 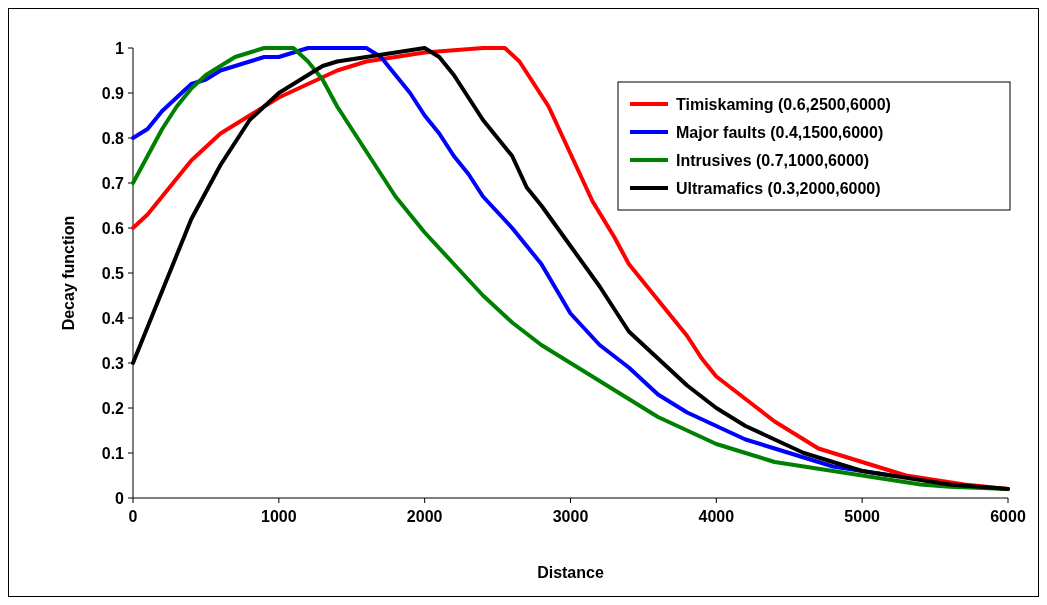 What do you see at coordinates (113, 138) in the screenshot?
I see `y-tick-label: 0.8` at bounding box center [113, 138].